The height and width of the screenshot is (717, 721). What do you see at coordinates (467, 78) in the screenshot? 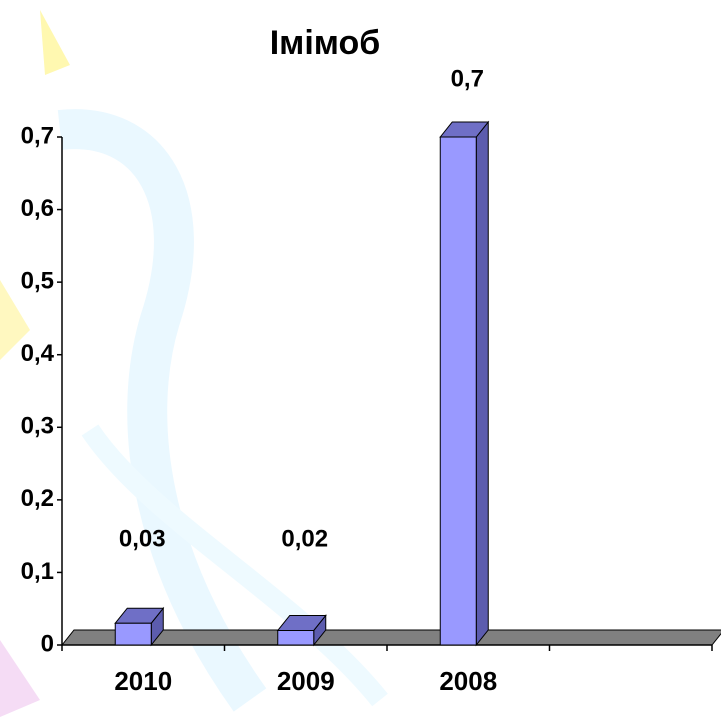
I see `data-label: 0,7` at bounding box center [467, 78].